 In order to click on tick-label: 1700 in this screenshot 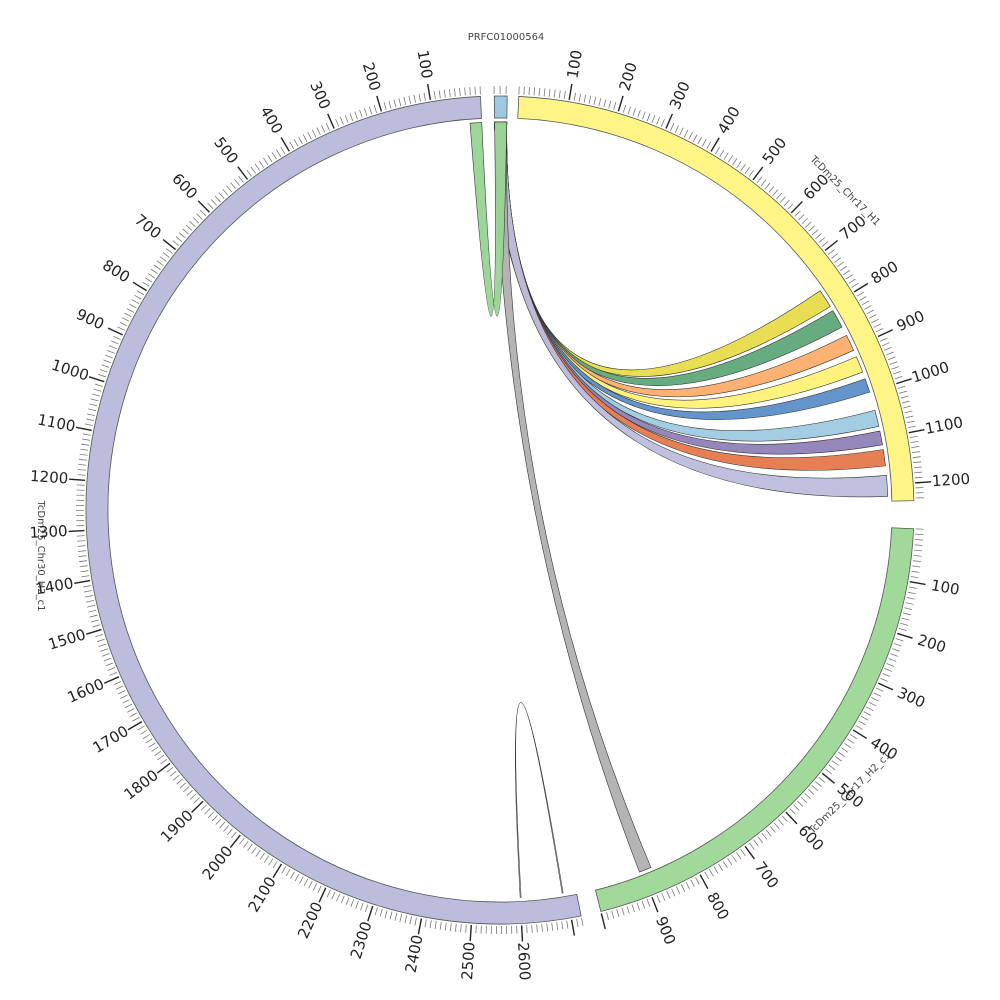, I will do `click(111, 739)`.